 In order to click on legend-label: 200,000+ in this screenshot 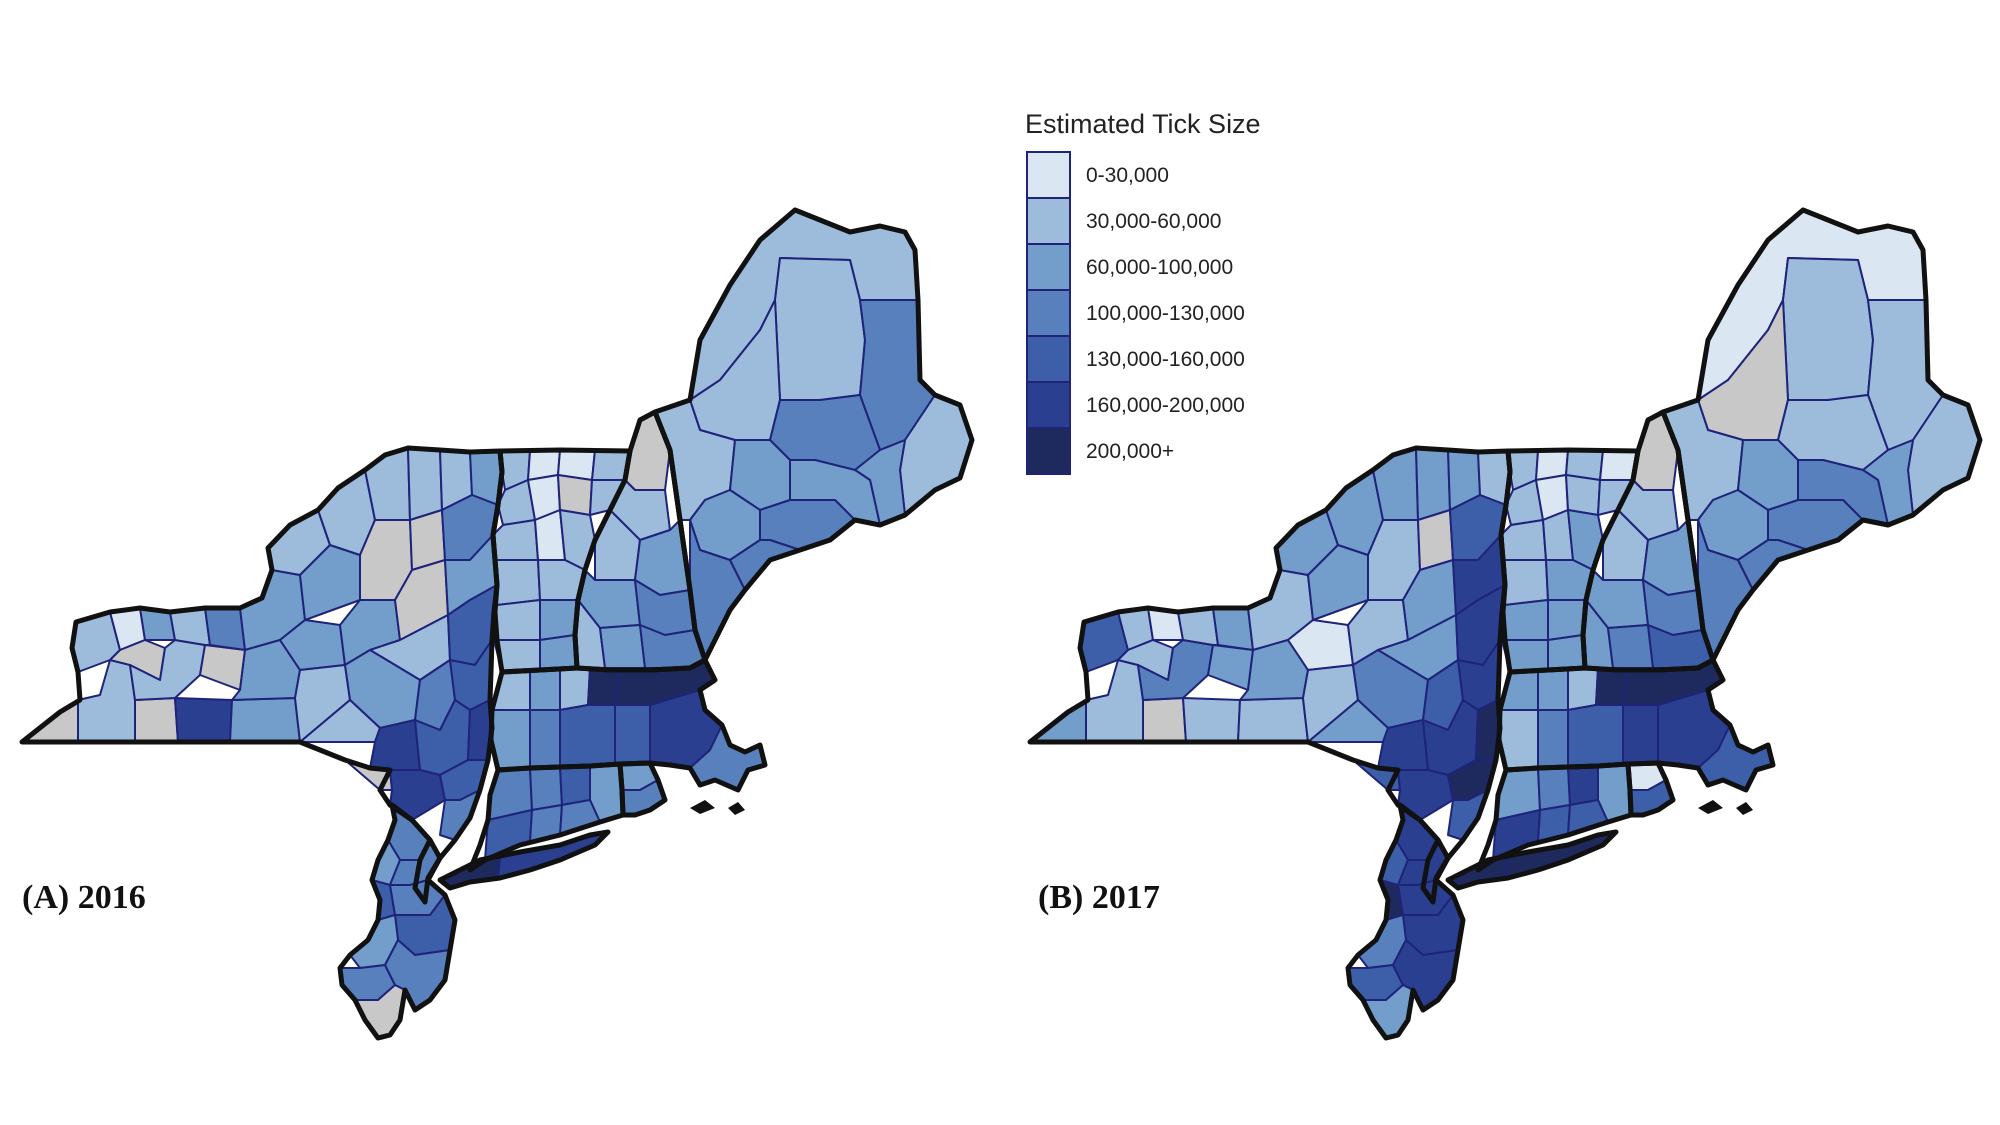, I will do `click(1130, 451)`.